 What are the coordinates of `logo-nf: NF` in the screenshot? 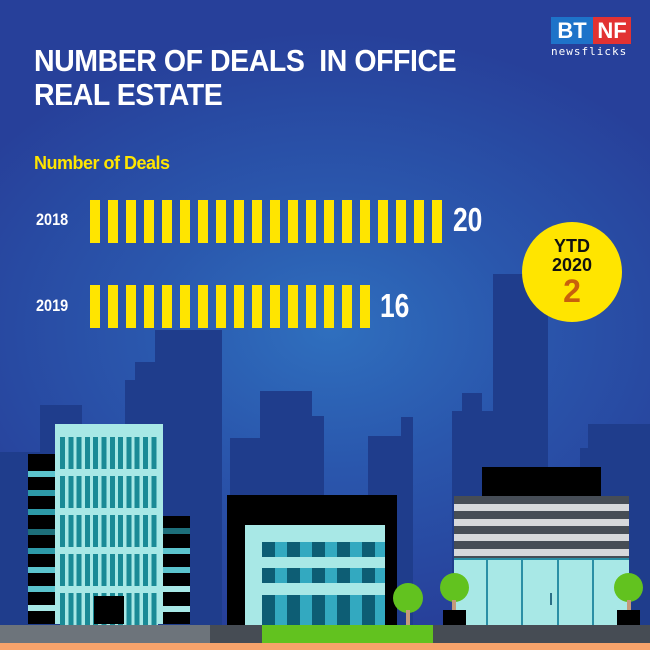 It's located at (612, 30).